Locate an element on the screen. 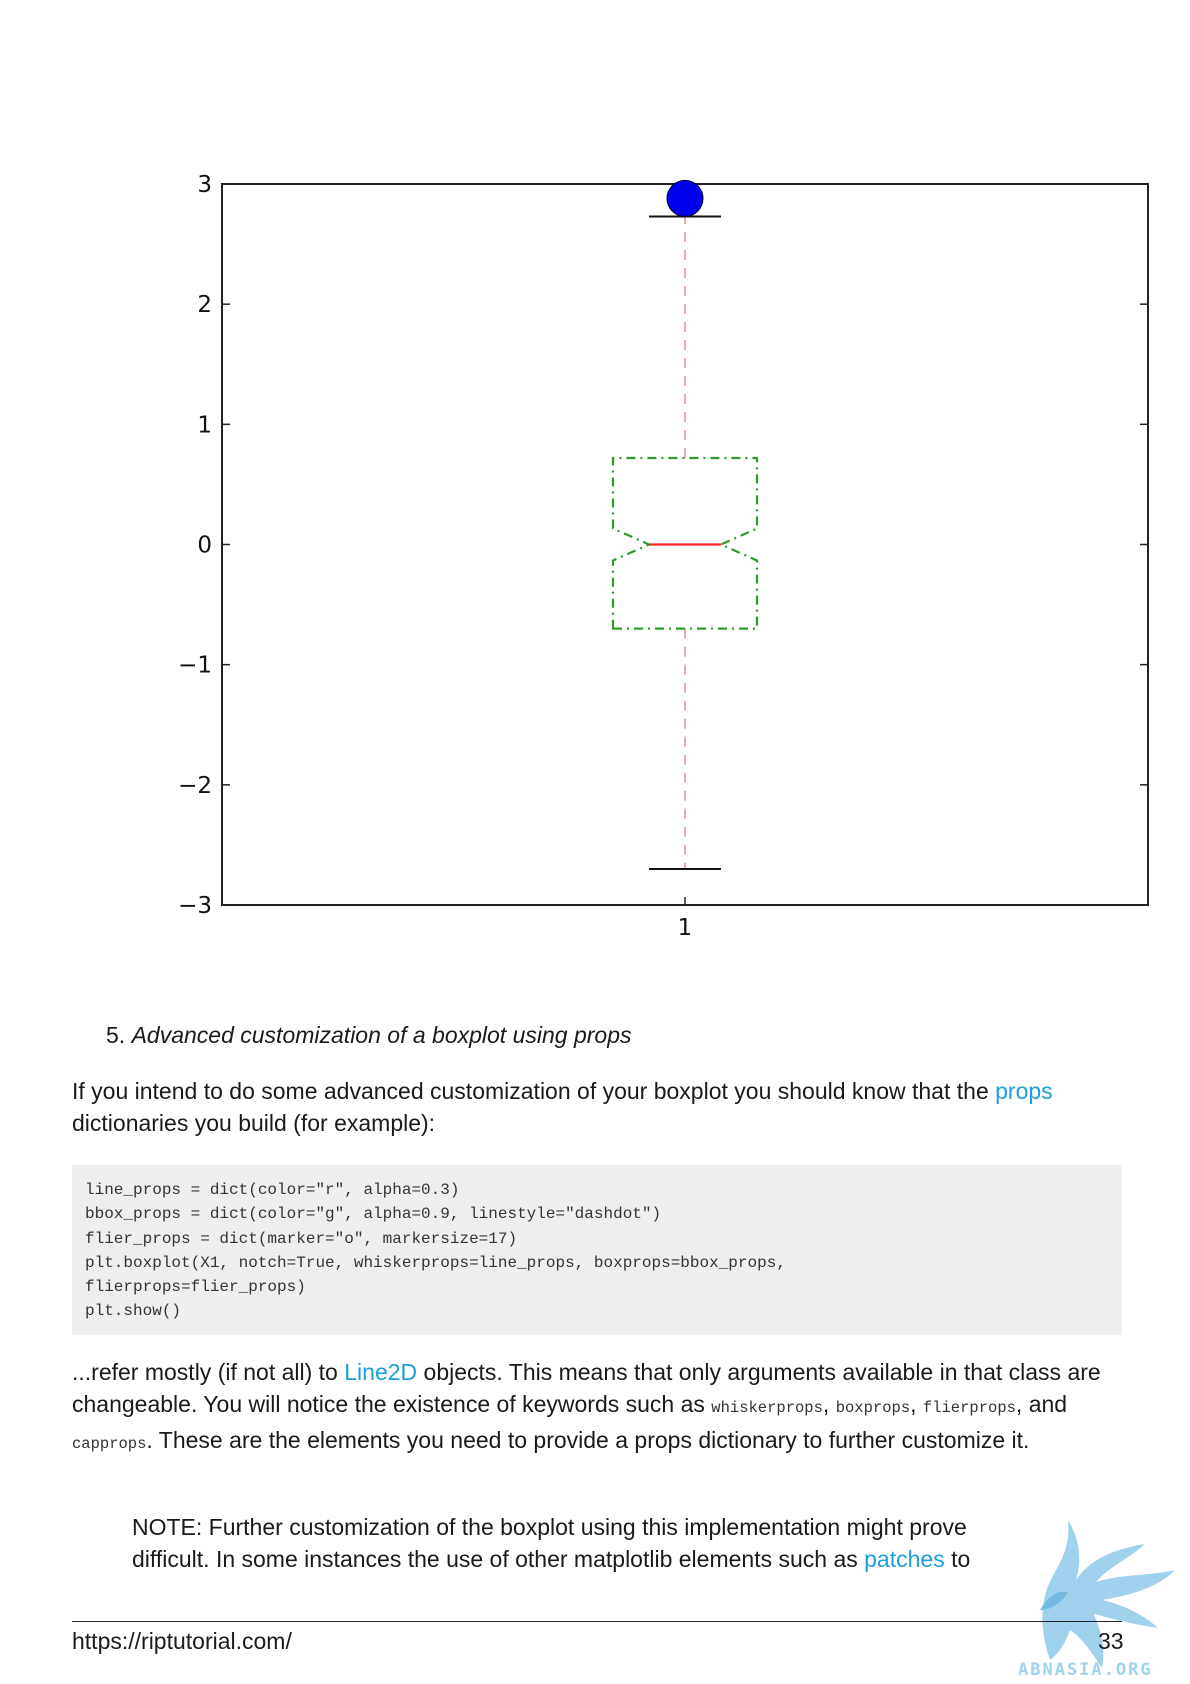 Image resolution: width=1190 pixels, height=1684 pixels. inline-code-flierprops: flierprops is located at coordinates (969, 1408).